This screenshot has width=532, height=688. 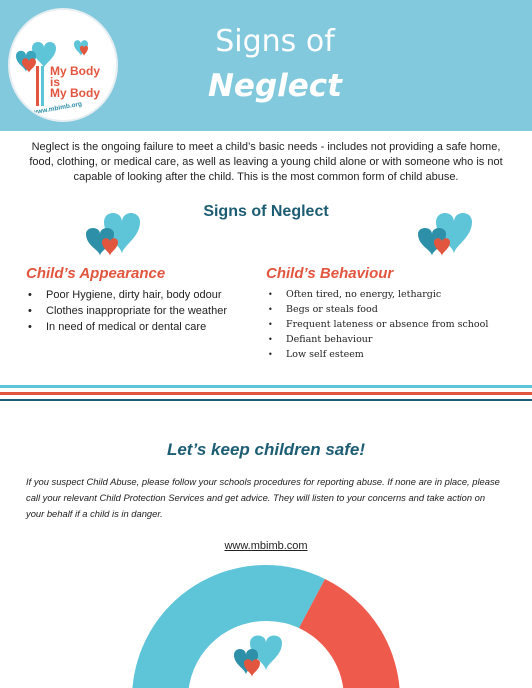 I want to click on list-item: Clothes inappropriate for the weather, so click(x=126, y=311).